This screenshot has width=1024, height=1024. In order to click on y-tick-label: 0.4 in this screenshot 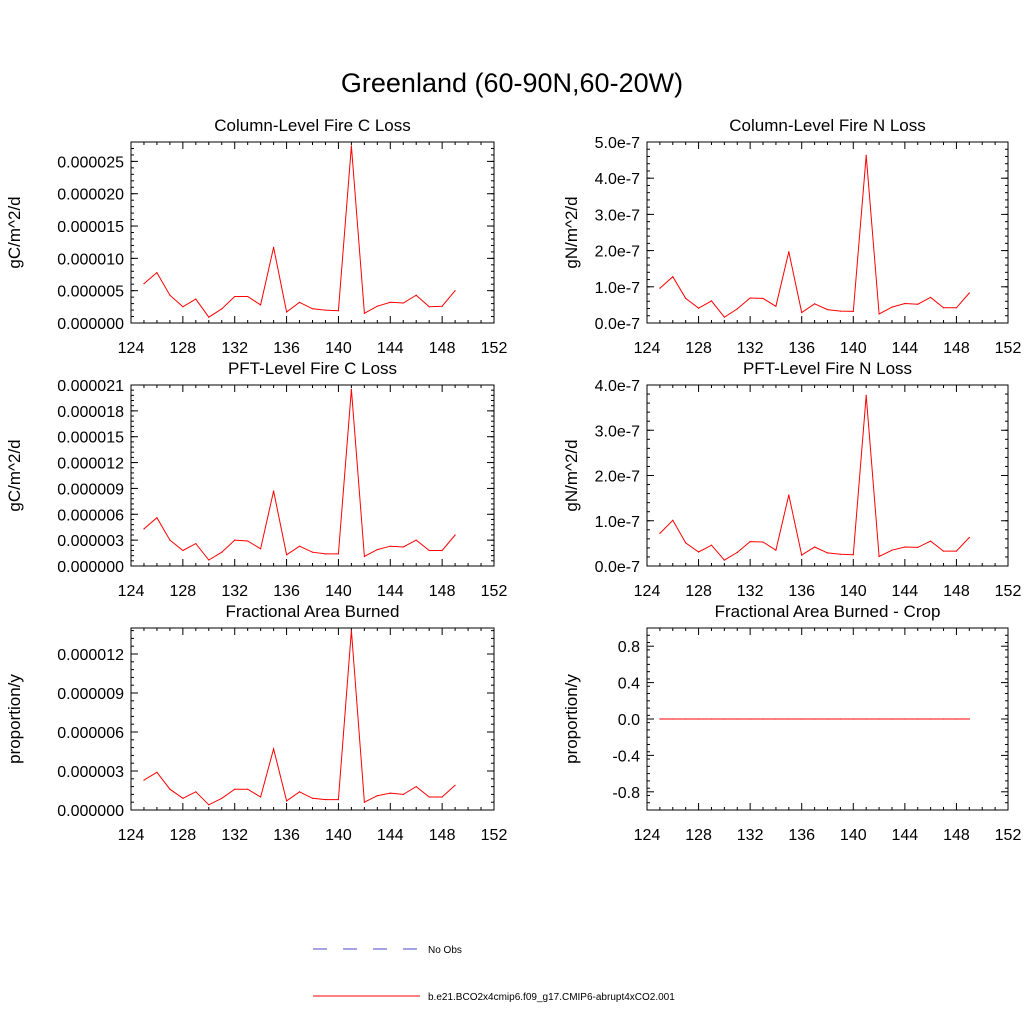, I will do `click(629, 684)`.